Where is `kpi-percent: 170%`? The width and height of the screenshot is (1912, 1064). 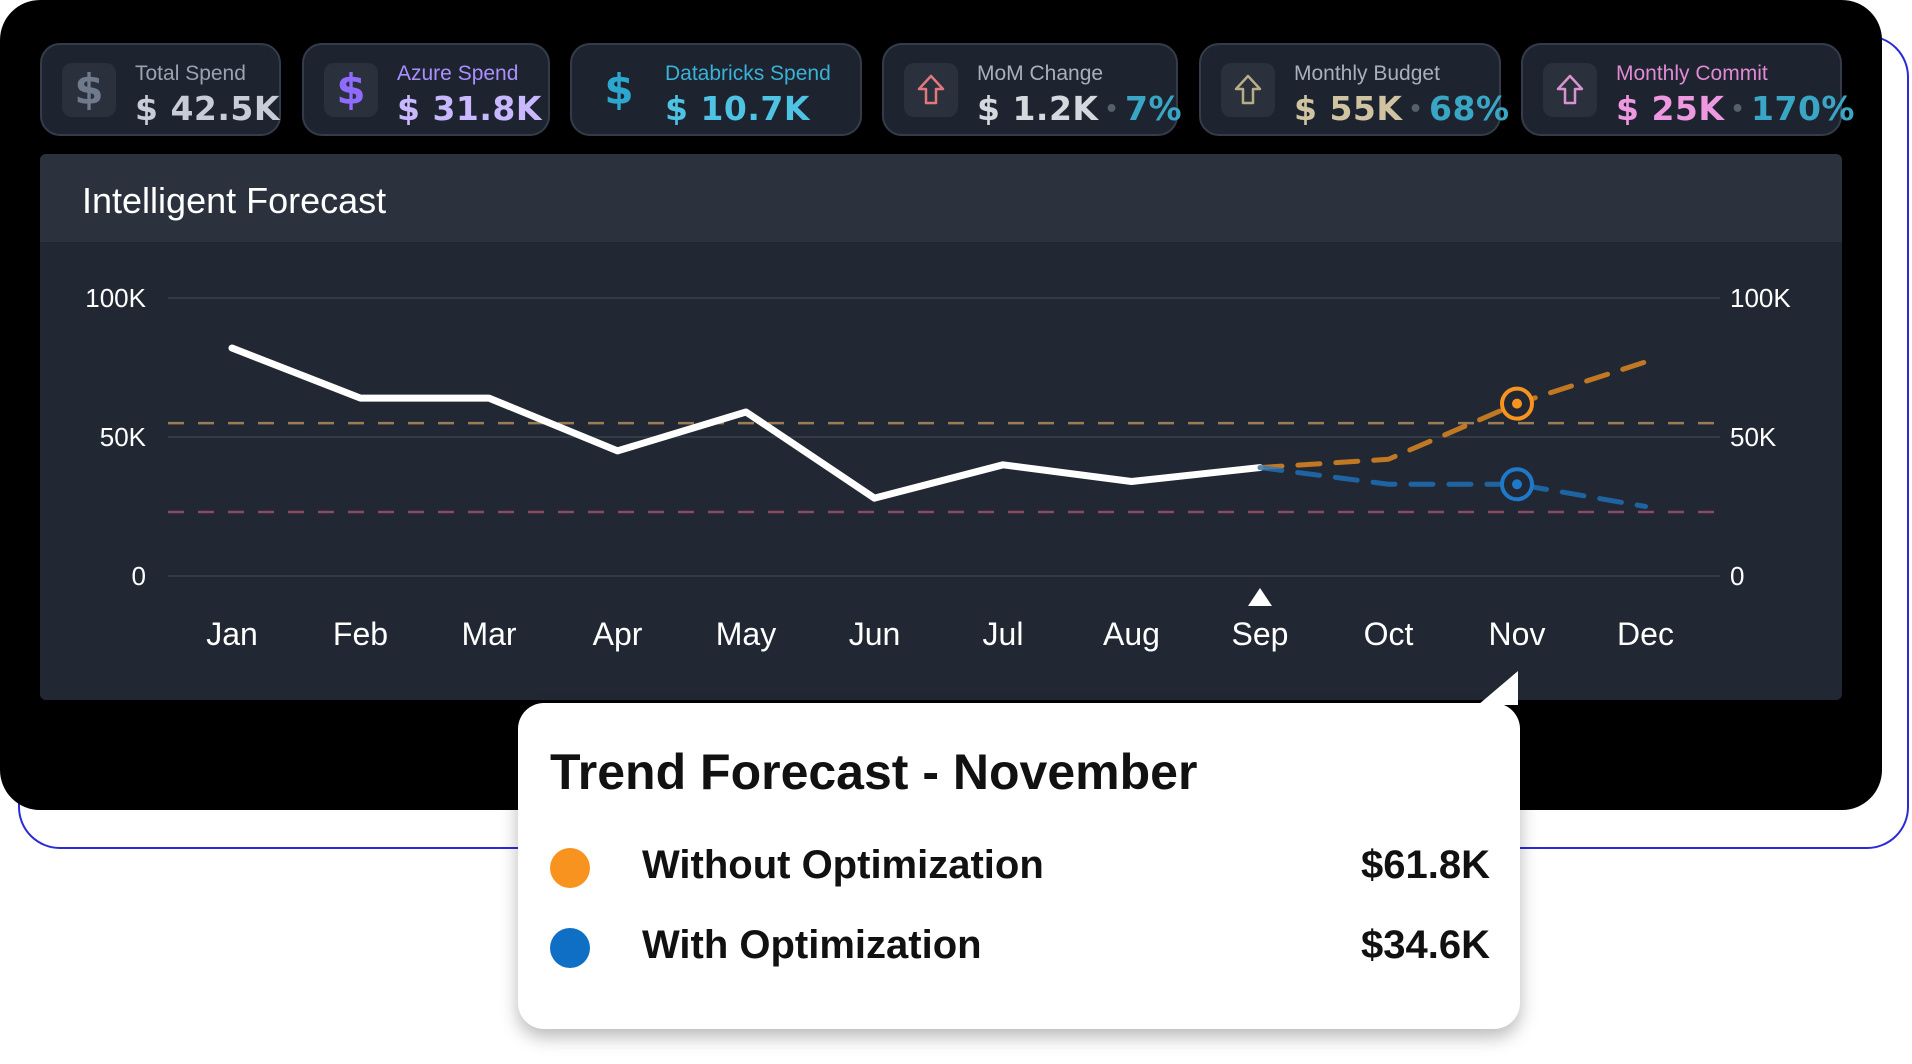
kpi-percent: 170% is located at coordinates (1803, 108).